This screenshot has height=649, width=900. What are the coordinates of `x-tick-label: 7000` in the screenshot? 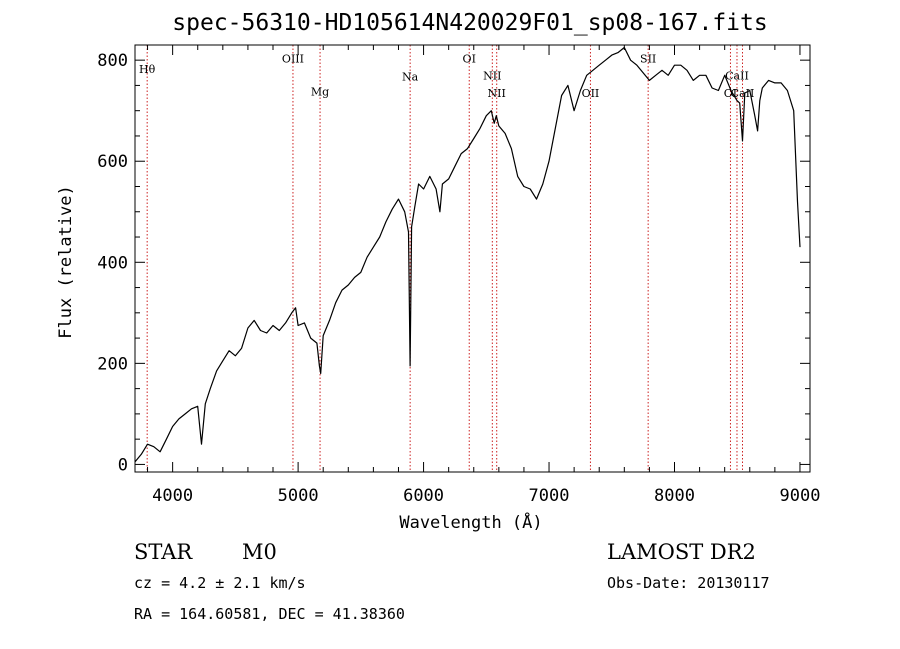 It's located at (549, 496).